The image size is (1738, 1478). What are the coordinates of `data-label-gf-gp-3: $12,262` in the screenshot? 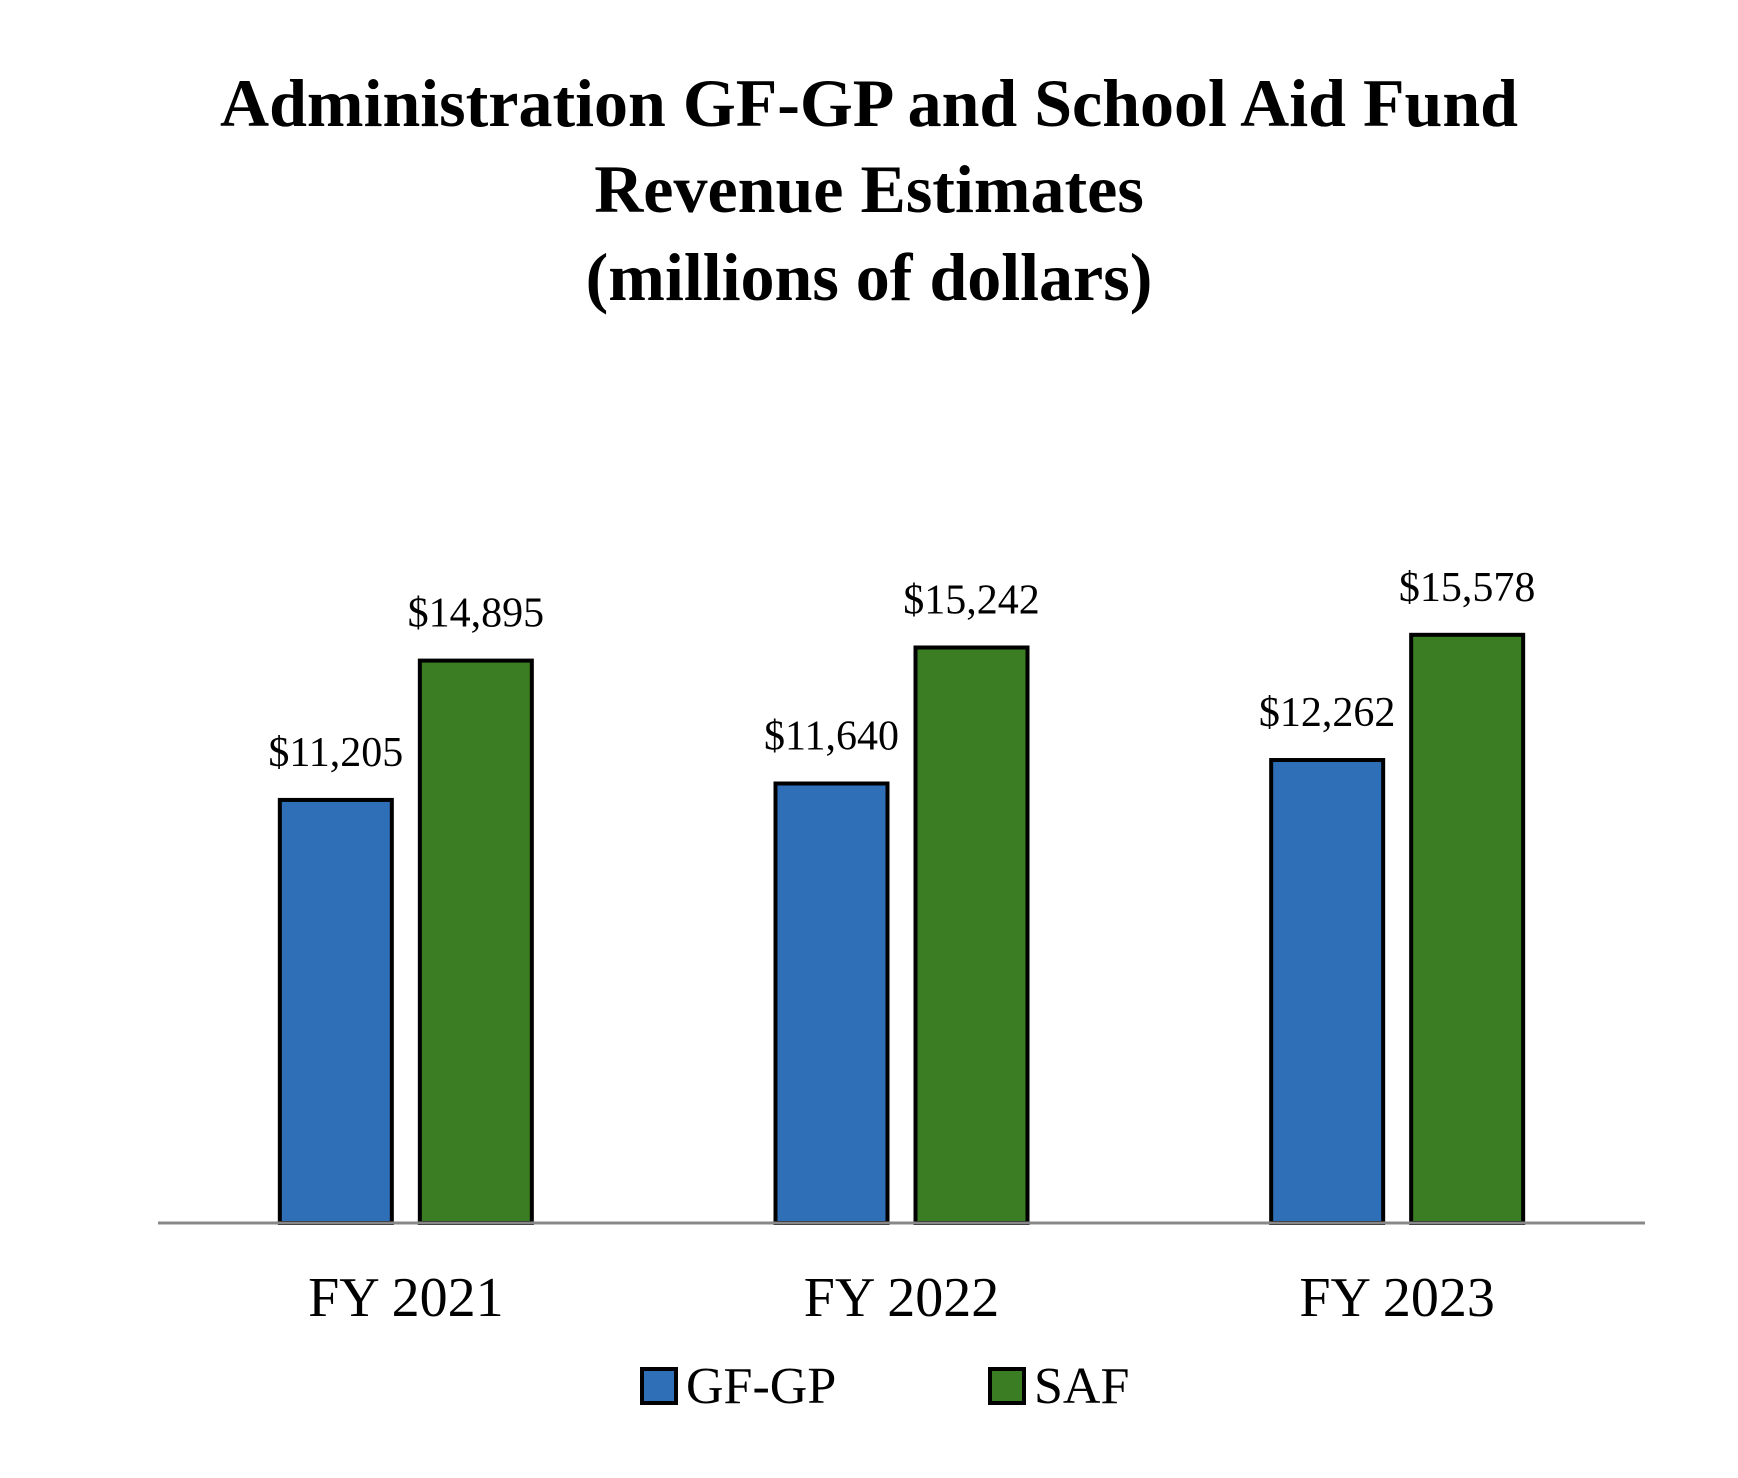 It's located at (1327, 713).